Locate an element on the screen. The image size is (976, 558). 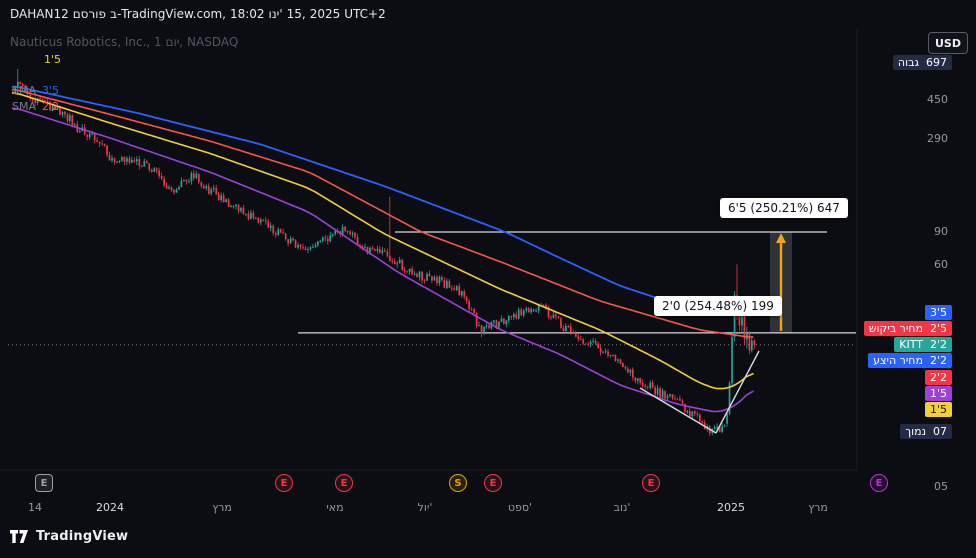
sma-indicator-row: SMA 2'2 is located at coordinates (35, 106).